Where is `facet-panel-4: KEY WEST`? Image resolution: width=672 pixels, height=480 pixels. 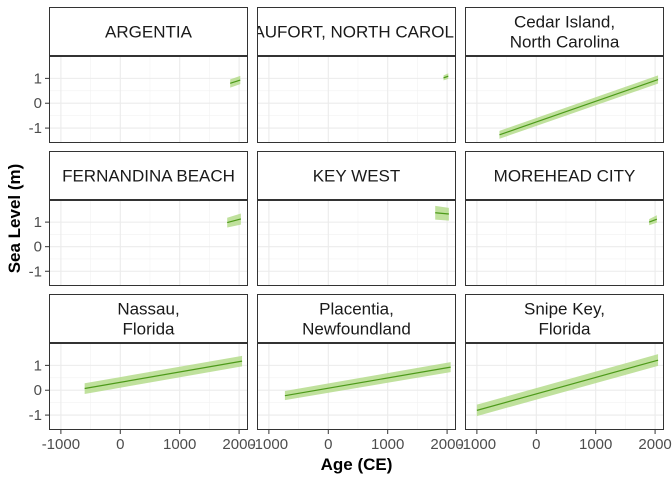
facet-panel-4: KEY WEST is located at coordinates (356, 218).